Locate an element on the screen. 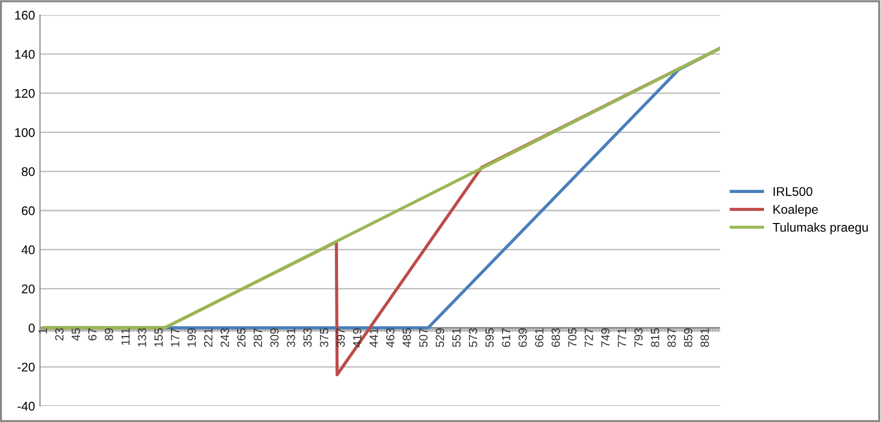 The height and width of the screenshot is (422, 881). x-tick-label: 419 is located at coordinates (357, 338).